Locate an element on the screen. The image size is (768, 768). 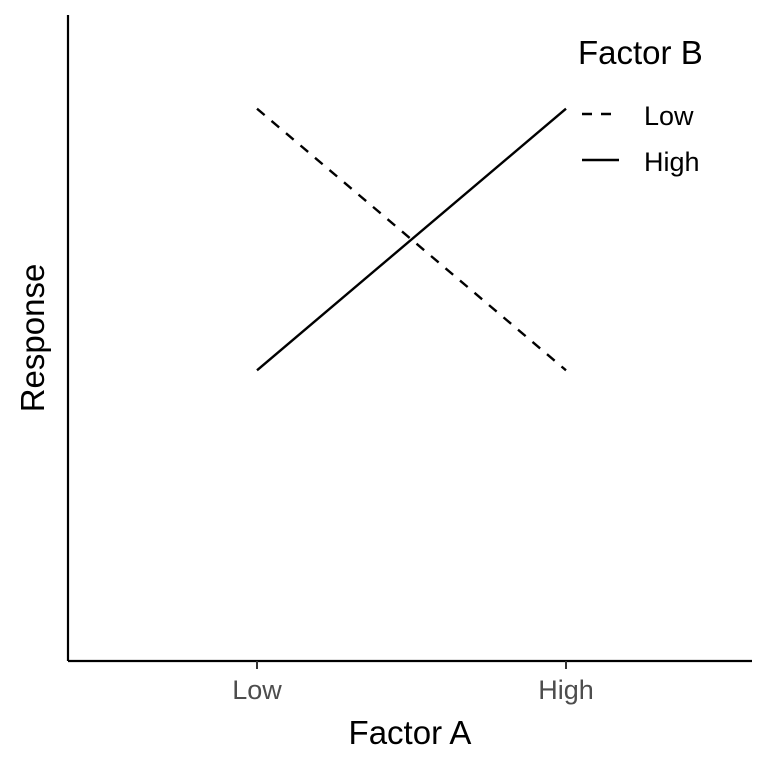
x-axis-title: Factor A is located at coordinates (410, 732).